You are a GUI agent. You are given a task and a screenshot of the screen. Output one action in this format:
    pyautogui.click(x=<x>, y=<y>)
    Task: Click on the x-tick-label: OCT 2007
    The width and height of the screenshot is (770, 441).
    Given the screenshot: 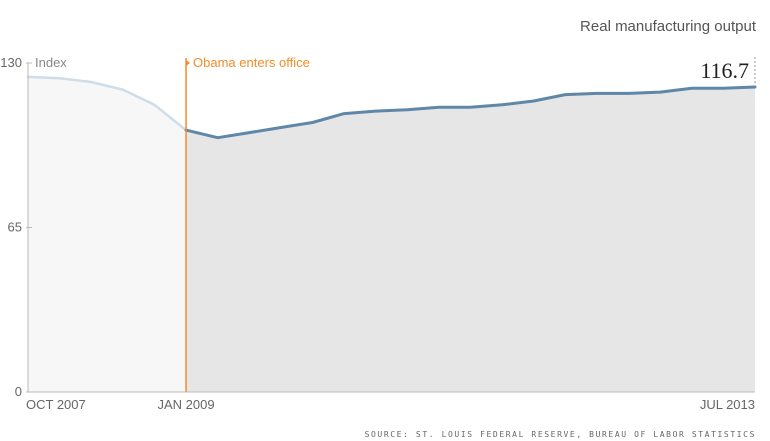 What is the action you would take?
    pyautogui.click(x=56, y=404)
    